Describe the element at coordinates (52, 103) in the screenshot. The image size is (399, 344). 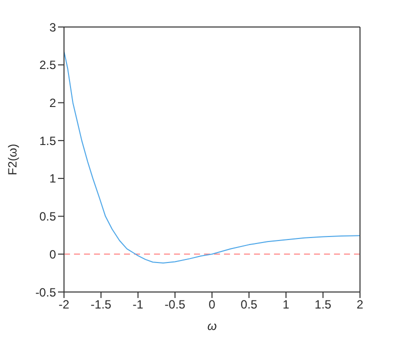
I see `y-tick-label: 2` at that location.